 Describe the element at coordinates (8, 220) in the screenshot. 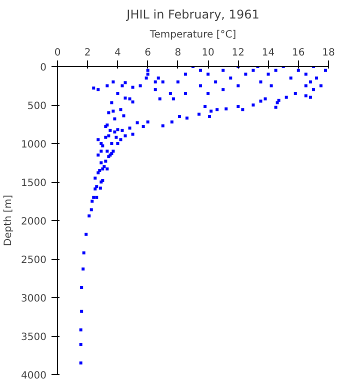

I see `y-axis-title: Depth [m]` at that location.